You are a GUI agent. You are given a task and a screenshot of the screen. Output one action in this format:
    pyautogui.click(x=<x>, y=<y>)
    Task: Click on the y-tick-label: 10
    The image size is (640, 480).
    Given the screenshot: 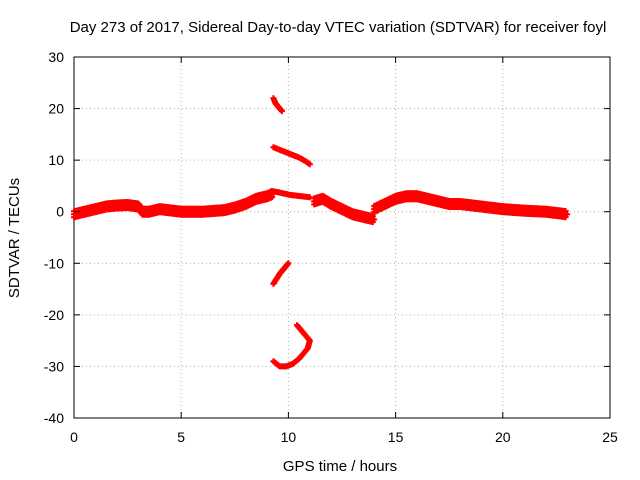 What is the action you would take?
    pyautogui.click(x=56, y=160)
    